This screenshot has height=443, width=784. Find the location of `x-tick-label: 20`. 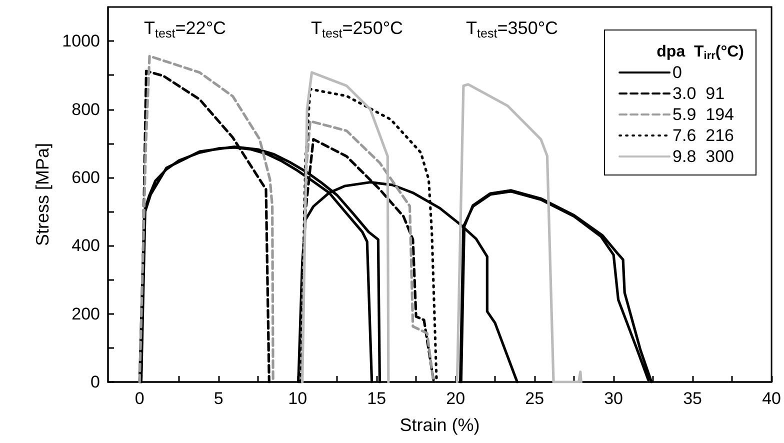

x-tick-label: 20 is located at coordinates (456, 398).